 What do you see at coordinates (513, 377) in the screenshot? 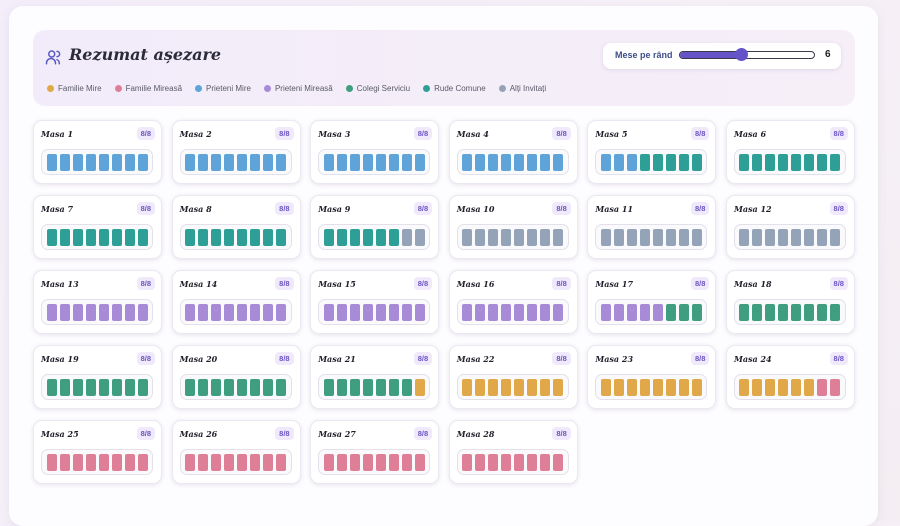
I see `table-card: Masa 22 8/8` at bounding box center [513, 377].